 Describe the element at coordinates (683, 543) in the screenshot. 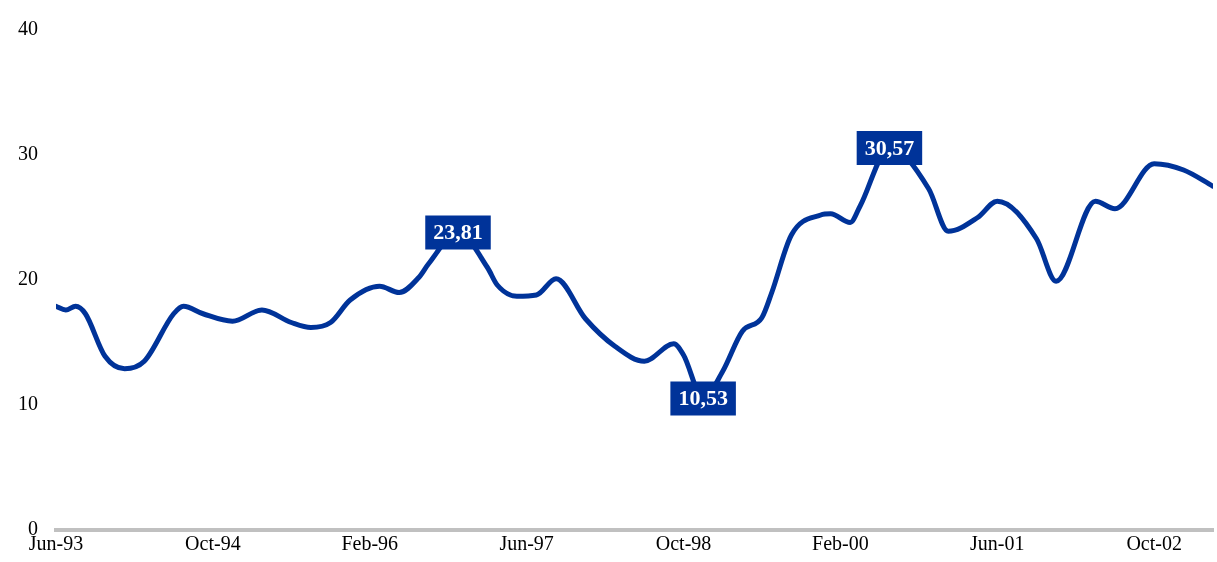

I see `x-tick-label: Oct-98` at that location.